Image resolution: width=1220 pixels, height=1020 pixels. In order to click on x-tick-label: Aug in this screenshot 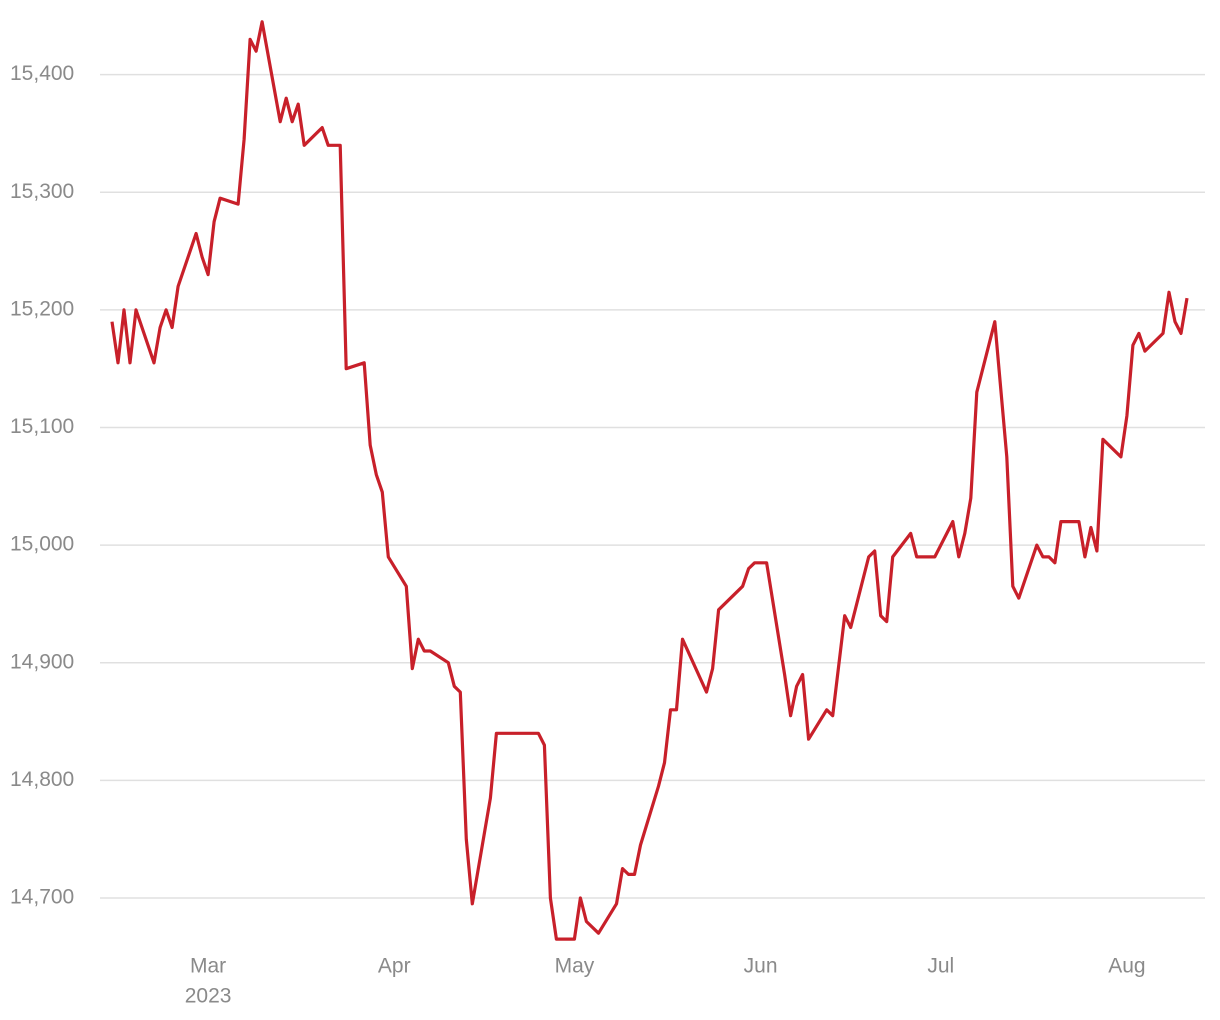, I will do `click(1126, 966)`.